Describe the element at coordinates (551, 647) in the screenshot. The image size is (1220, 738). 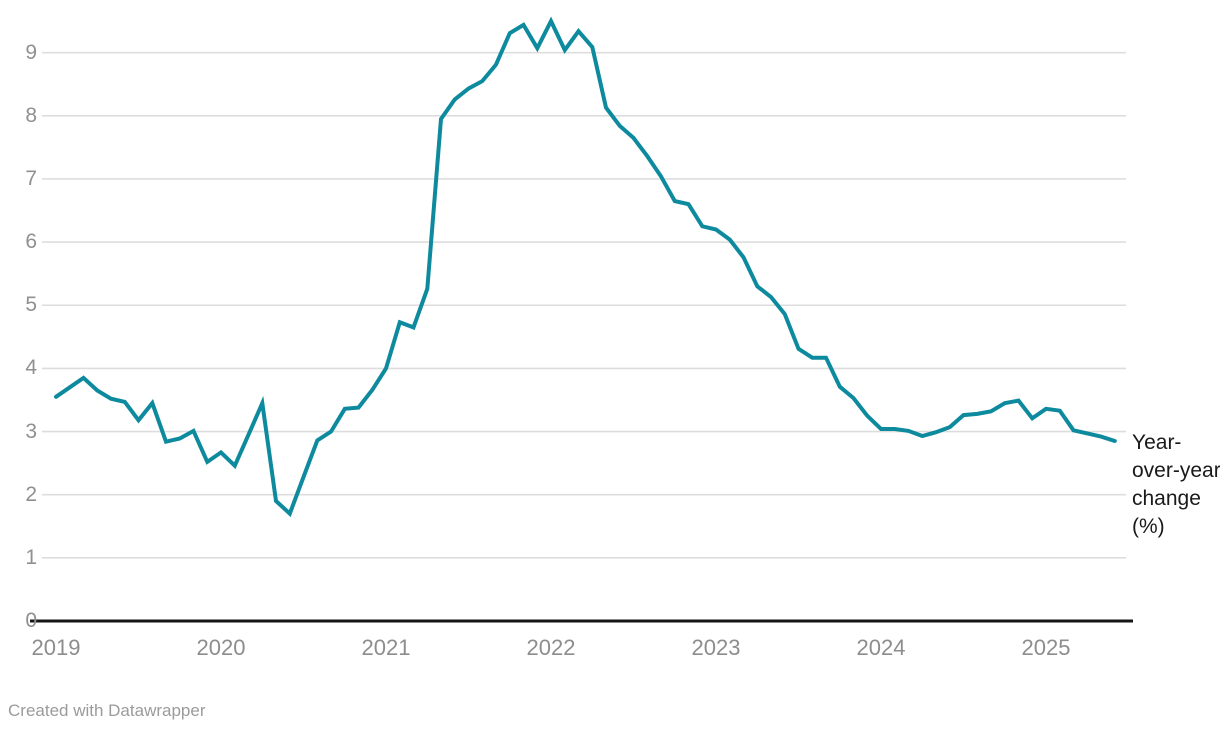
I see `x-tick-label: 2022` at that location.